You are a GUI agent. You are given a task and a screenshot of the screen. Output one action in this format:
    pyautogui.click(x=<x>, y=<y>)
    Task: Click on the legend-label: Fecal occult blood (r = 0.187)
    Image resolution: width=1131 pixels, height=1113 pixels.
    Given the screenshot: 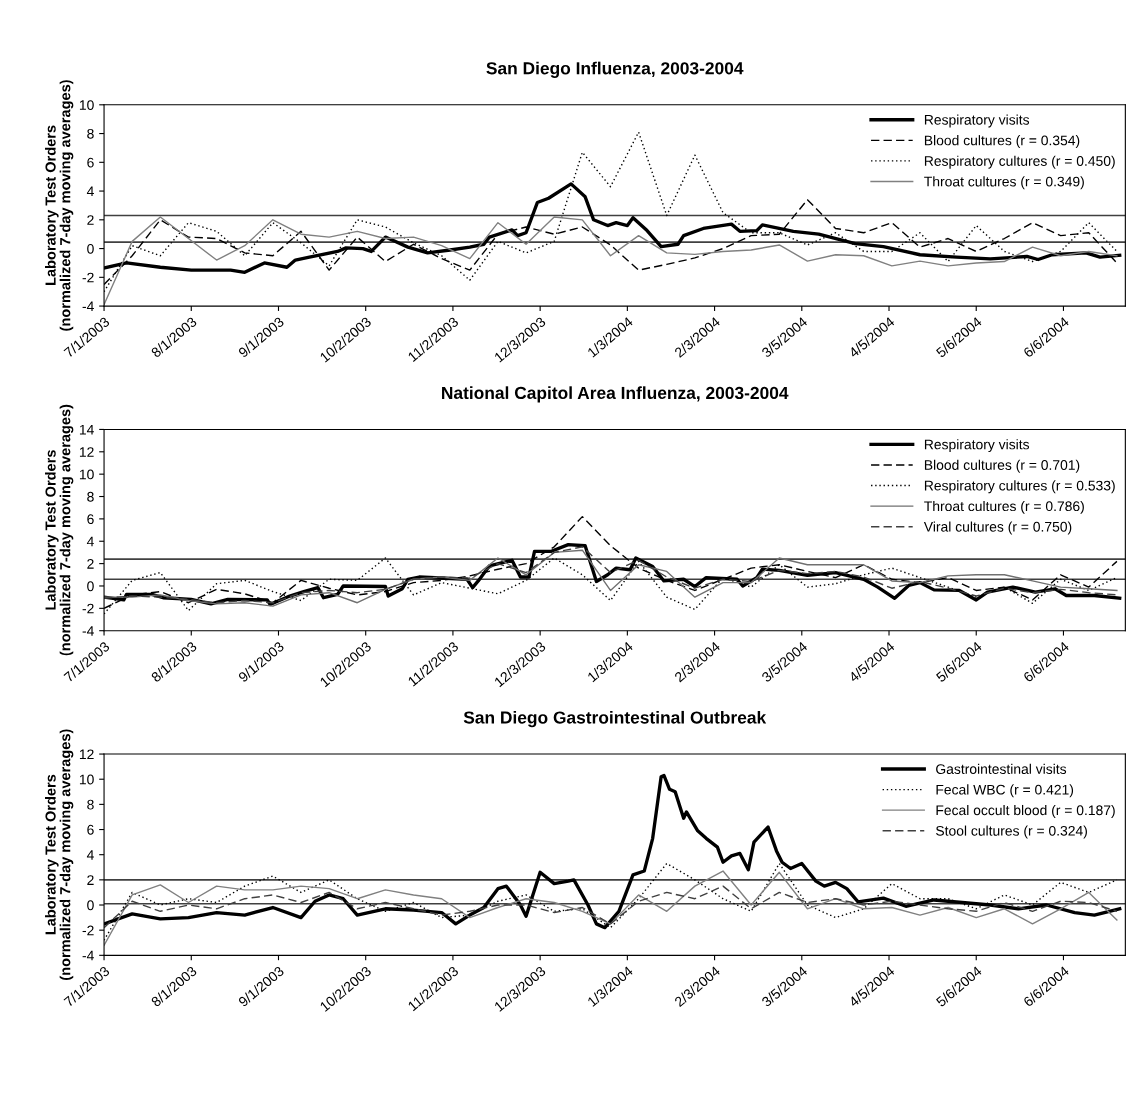 What is the action you would take?
    pyautogui.click(x=1025, y=811)
    